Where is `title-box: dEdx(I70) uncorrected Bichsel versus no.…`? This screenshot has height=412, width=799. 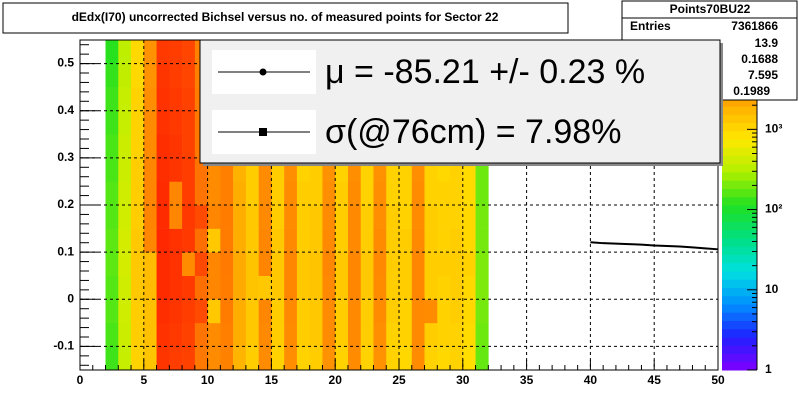
title-box: dEdx(I70) uncorrected Bichsel versus no.… is located at coordinates (285, 18).